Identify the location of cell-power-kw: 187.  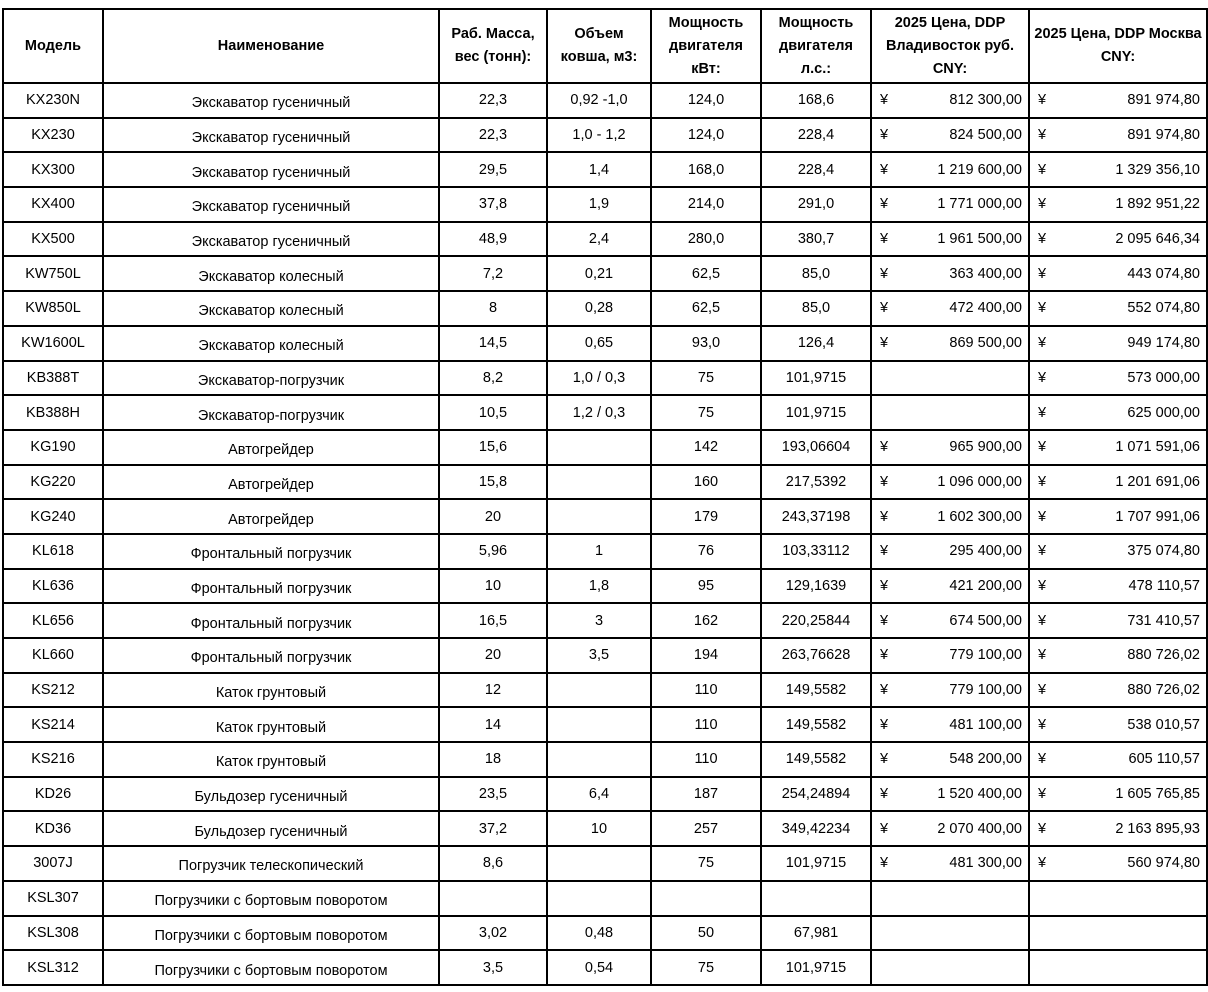
(706, 794).